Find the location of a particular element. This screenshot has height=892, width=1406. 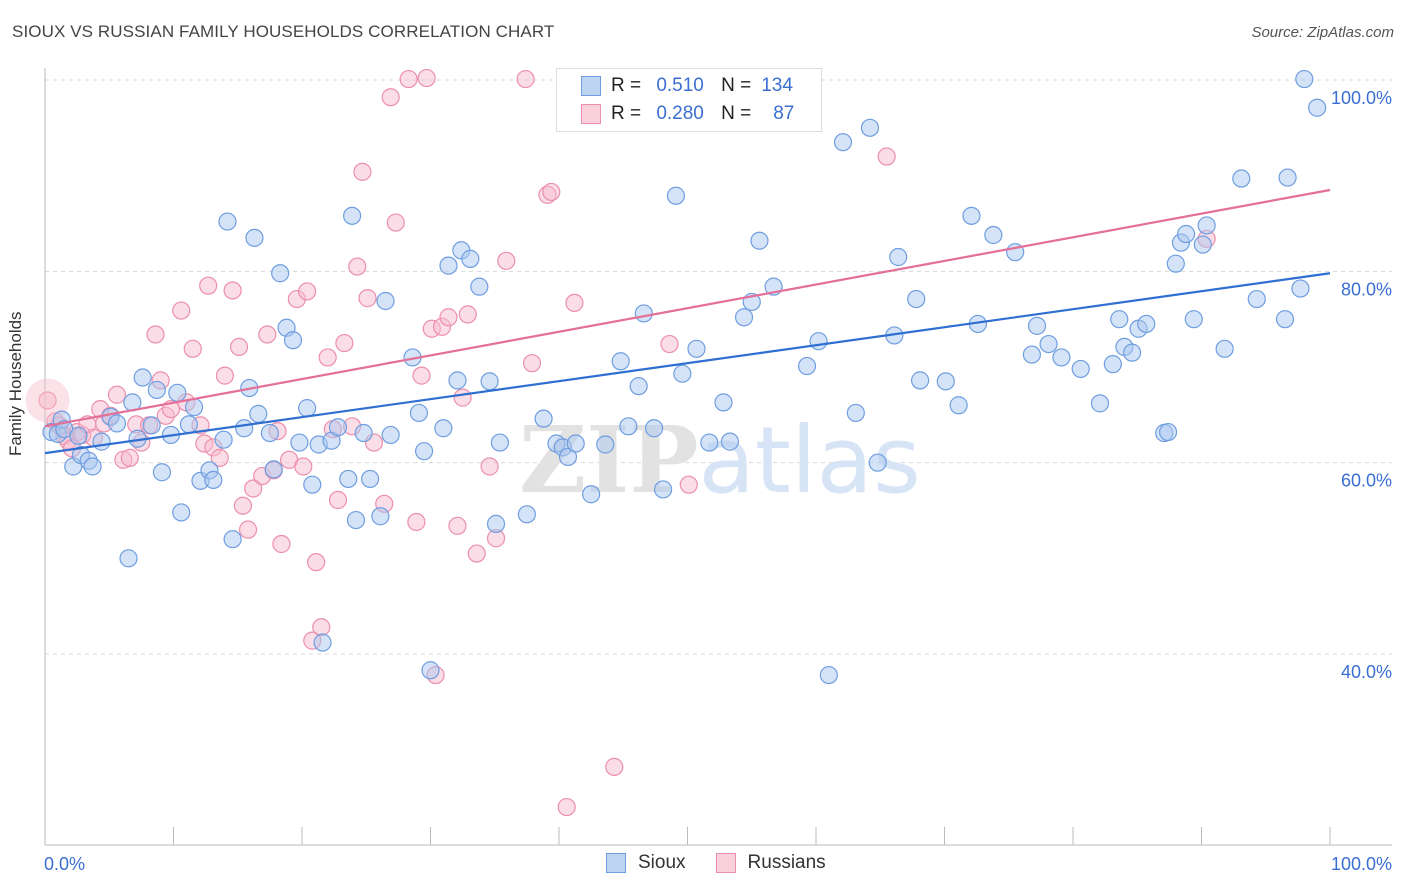

sioux-r-value: 0.510 is located at coordinates (680, 85).